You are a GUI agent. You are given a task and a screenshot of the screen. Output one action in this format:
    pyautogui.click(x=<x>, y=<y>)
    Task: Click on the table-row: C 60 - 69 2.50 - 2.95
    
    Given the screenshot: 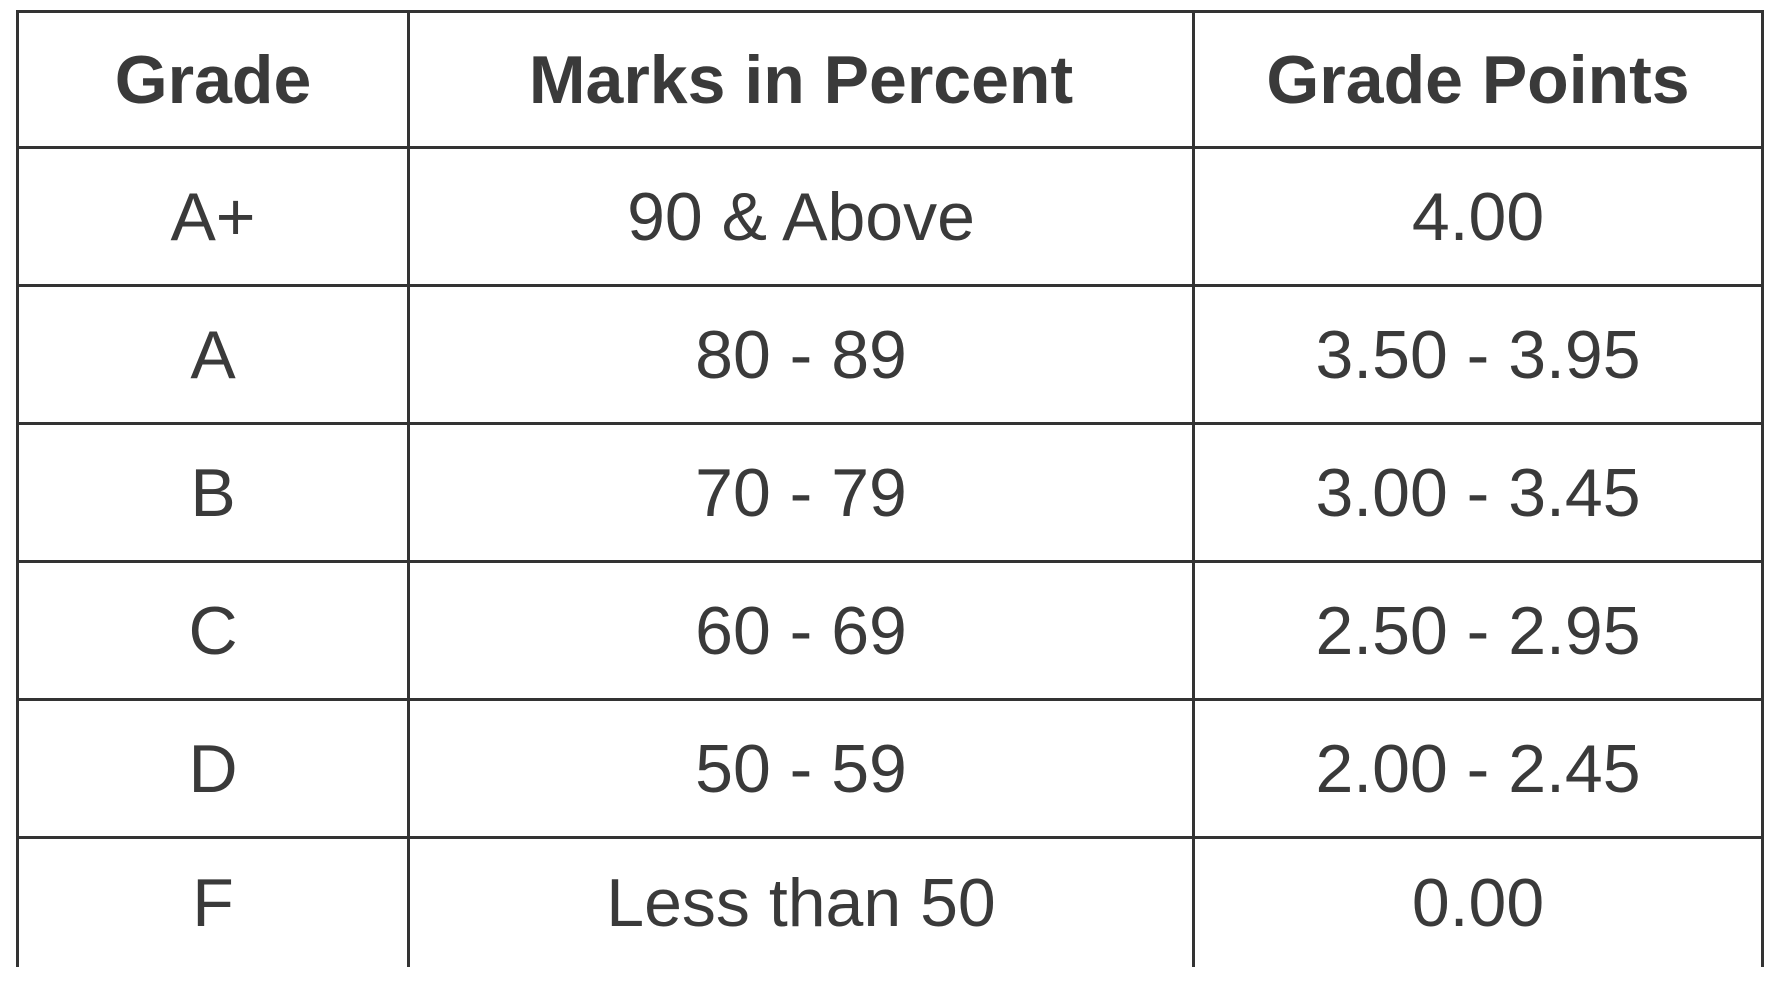 What is the action you would take?
    pyautogui.click(x=890, y=630)
    